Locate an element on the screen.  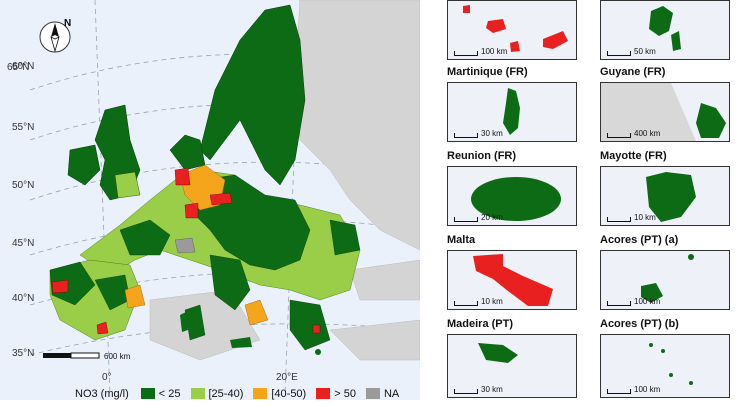
main-scale-bar is located at coordinates (71, 355).